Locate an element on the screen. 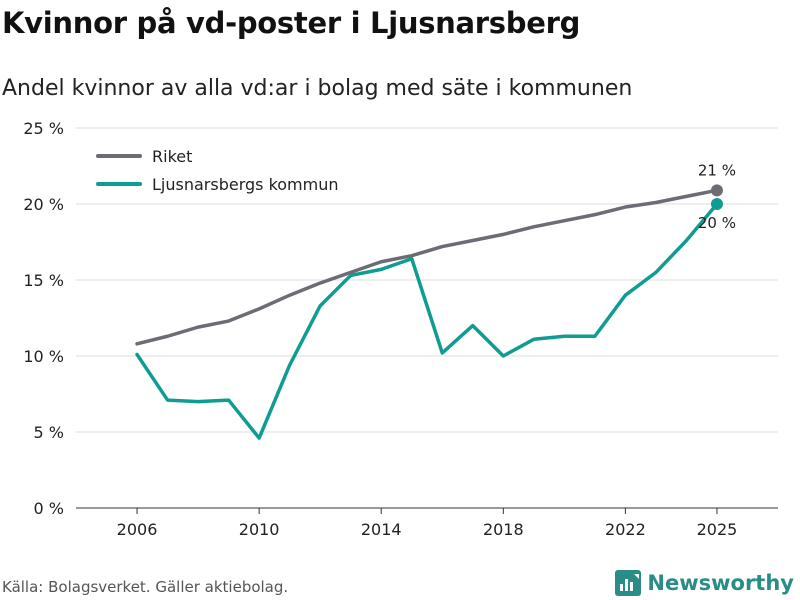 This screenshot has height=600, width=800. y-tick-label: 10 % is located at coordinates (43, 356).